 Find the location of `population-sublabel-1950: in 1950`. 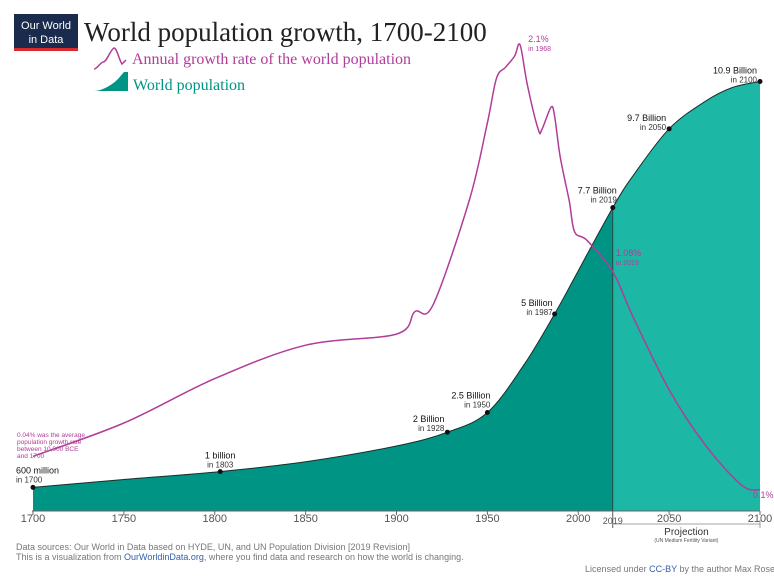

population-sublabel-1950: in 1950 is located at coordinates (477, 405).